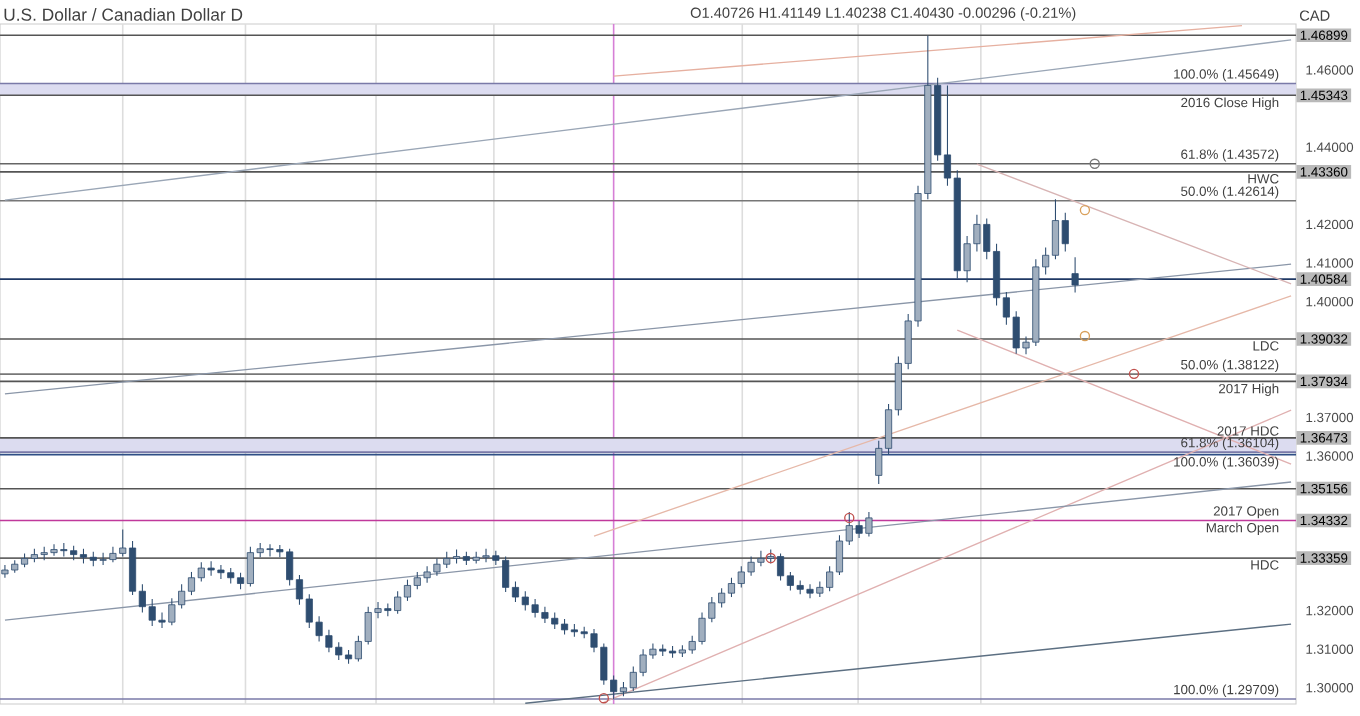 The height and width of the screenshot is (716, 1360). Describe the element at coordinates (1075, 274) in the screenshot. I see `candlestick` at that location.